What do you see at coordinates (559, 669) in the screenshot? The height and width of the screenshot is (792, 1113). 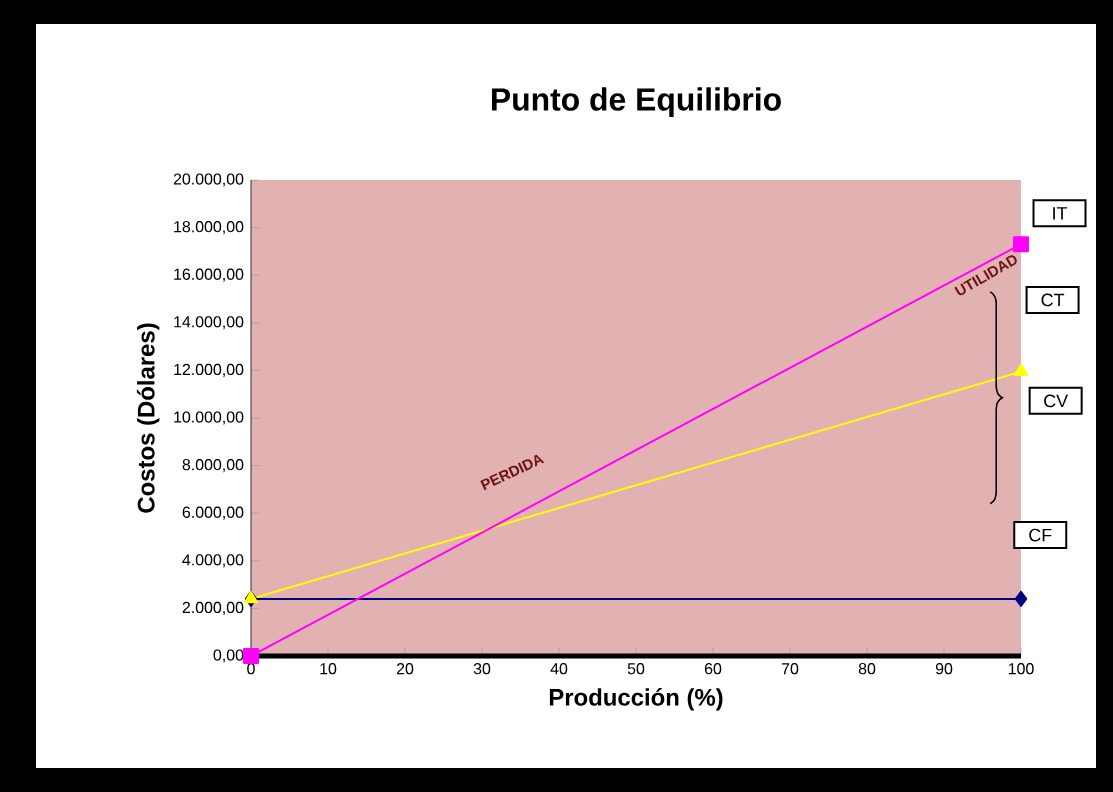 I see `x-tick-label: 40` at bounding box center [559, 669].